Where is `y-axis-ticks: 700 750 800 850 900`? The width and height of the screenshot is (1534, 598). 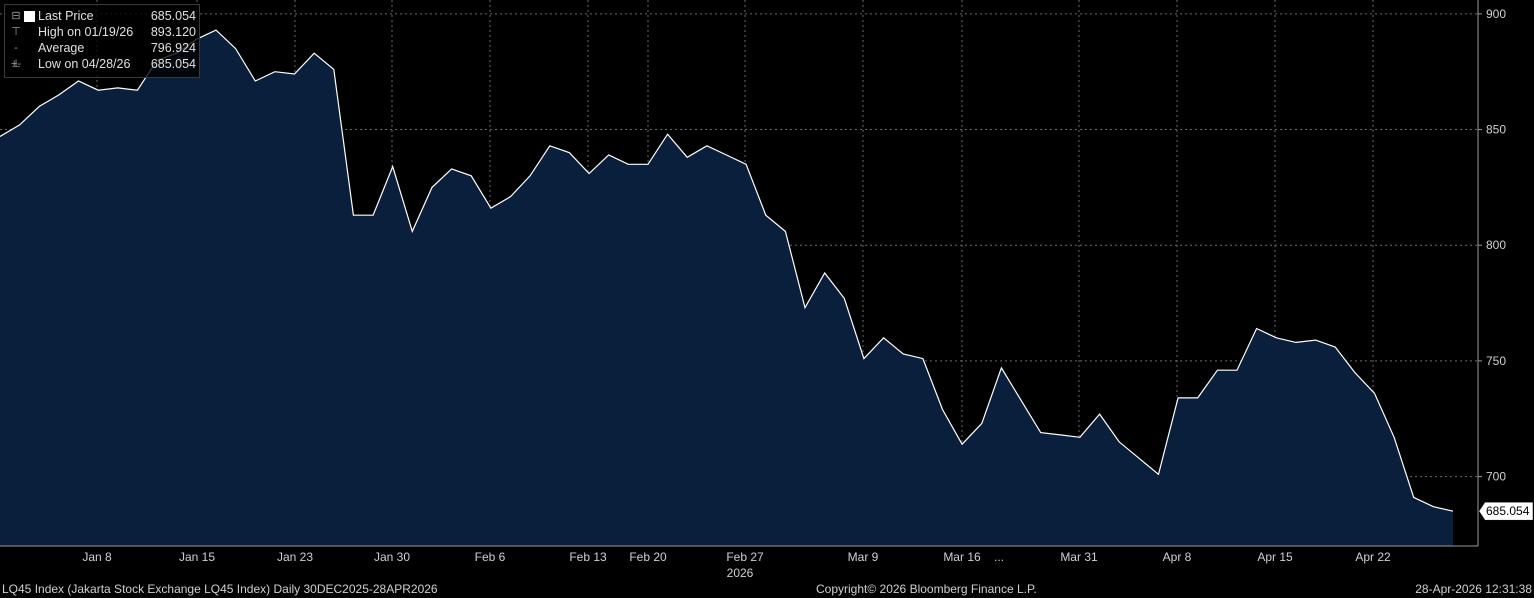 y-axis-ticks: 700 750 800 850 900 is located at coordinates (1492, 245).